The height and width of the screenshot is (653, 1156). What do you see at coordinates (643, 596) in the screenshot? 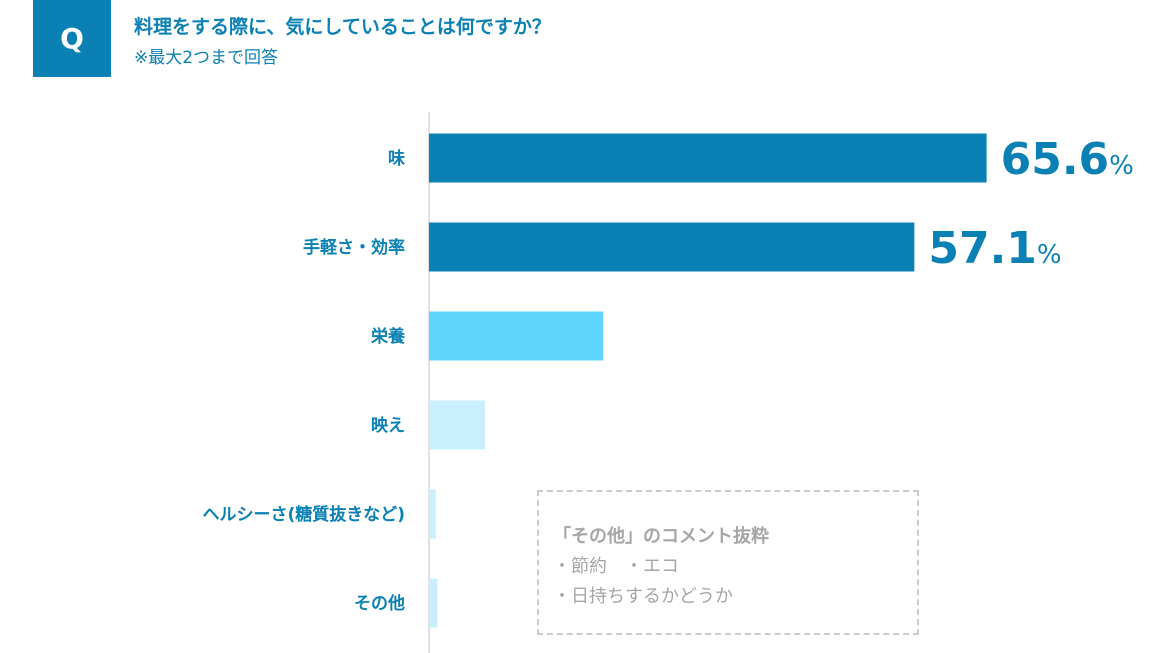
I see `other-comment-line: ・日持ちするかどうか` at bounding box center [643, 596].